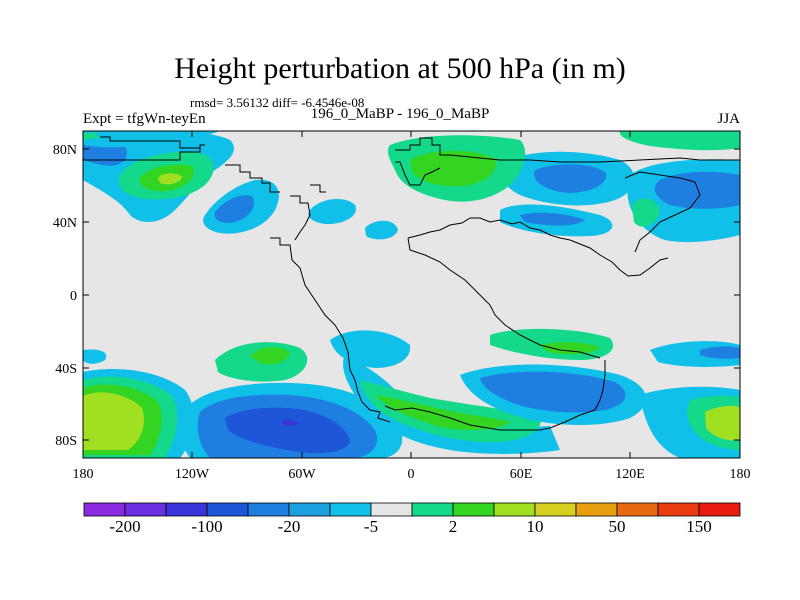 The height and width of the screenshot is (600, 800). Describe the element at coordinates (400, 68) in the screenshot. I see `plot-title: Height perturbation at 500 hPa (in m)` at that location.